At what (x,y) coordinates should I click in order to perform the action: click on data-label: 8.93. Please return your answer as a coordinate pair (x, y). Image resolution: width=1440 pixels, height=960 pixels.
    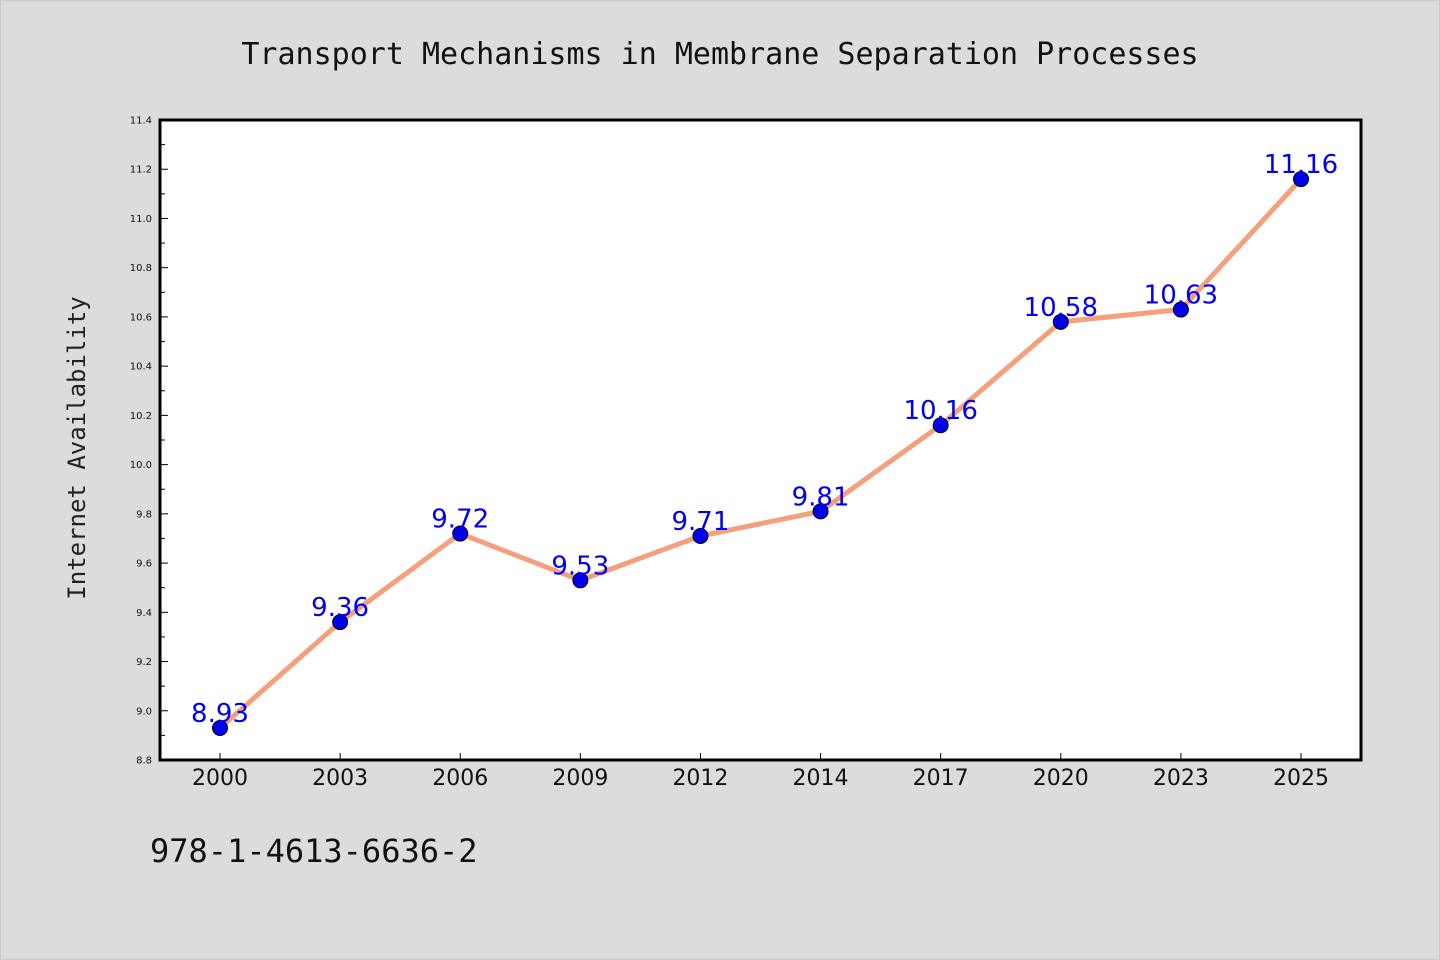
    Looking at the image, I should click on (220, 714).